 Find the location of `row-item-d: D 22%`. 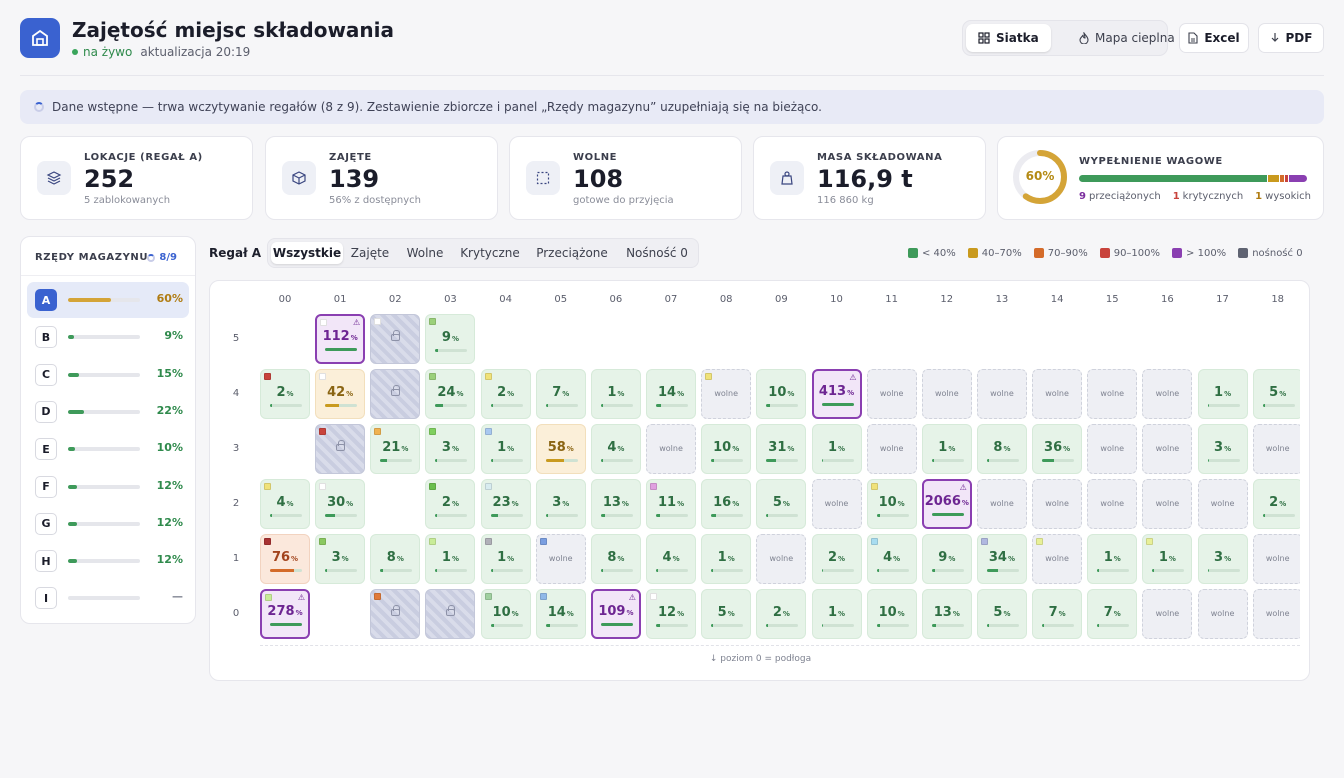

row-item-d: D 22% is located at coordinates (108, 412).